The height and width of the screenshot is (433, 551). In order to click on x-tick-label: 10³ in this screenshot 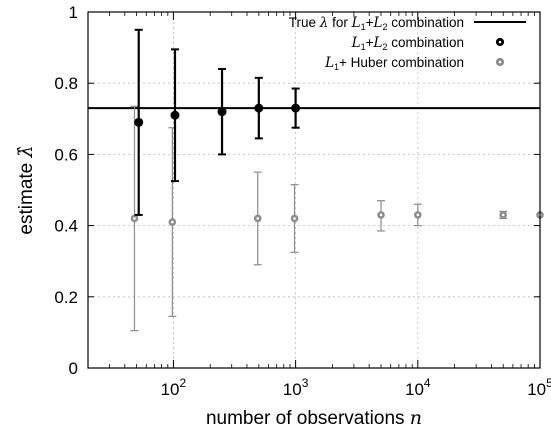, I will do `click(296, 387)`.